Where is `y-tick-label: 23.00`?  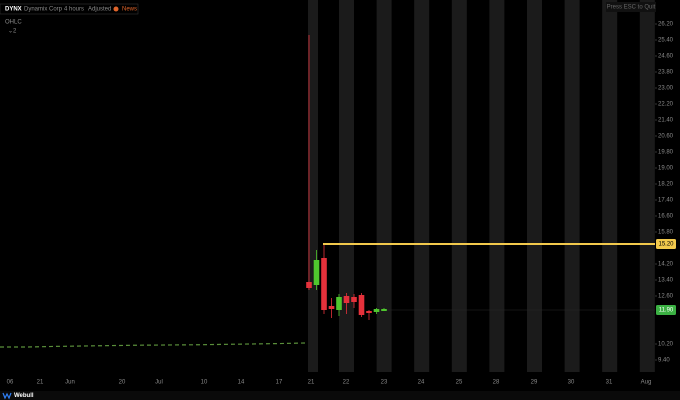 y-tick-label: 23.00 is located at coordinates (666, 89).